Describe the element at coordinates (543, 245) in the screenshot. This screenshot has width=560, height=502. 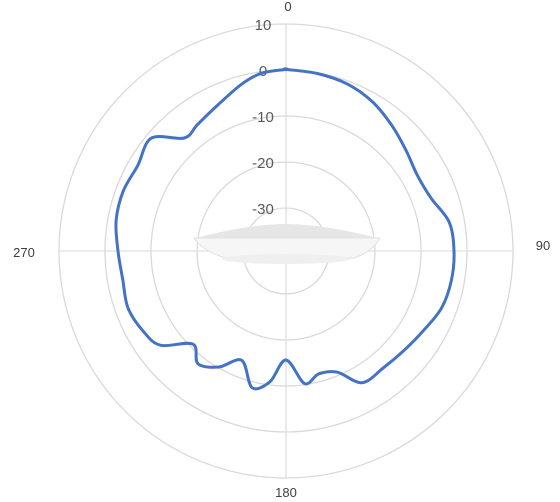
I see `angle-tick-label: 90` at that location.